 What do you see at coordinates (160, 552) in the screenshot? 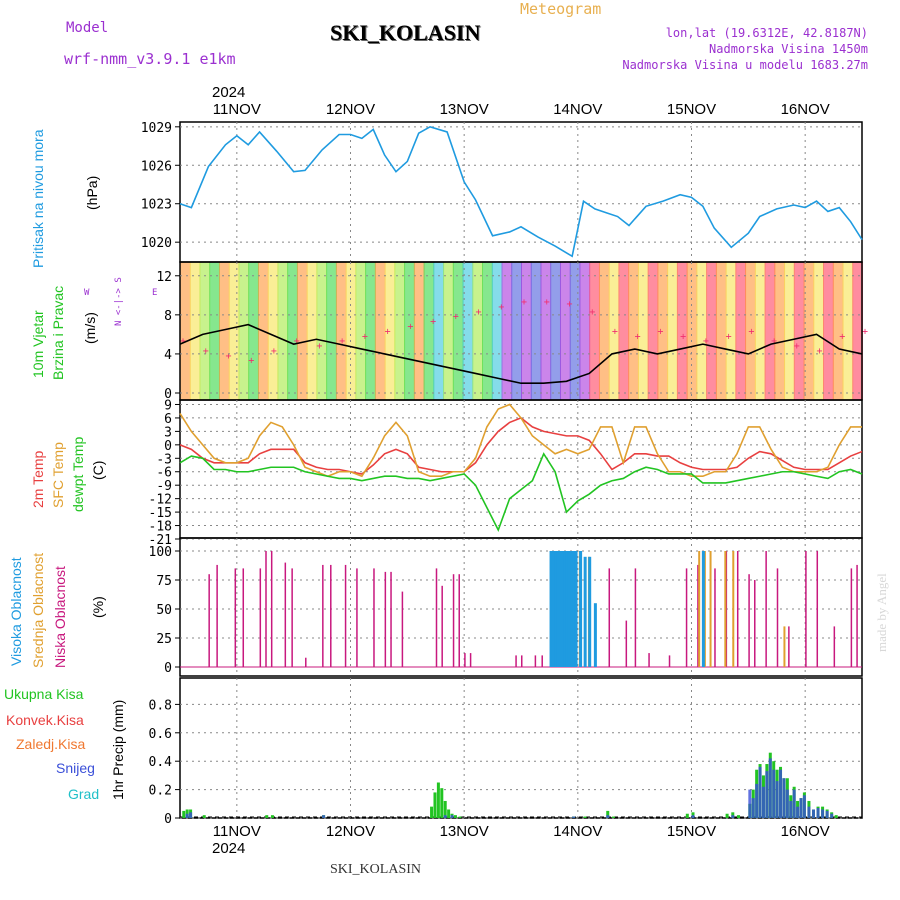
I see `y-tick-label: 100` at bounding box center [160, 552].